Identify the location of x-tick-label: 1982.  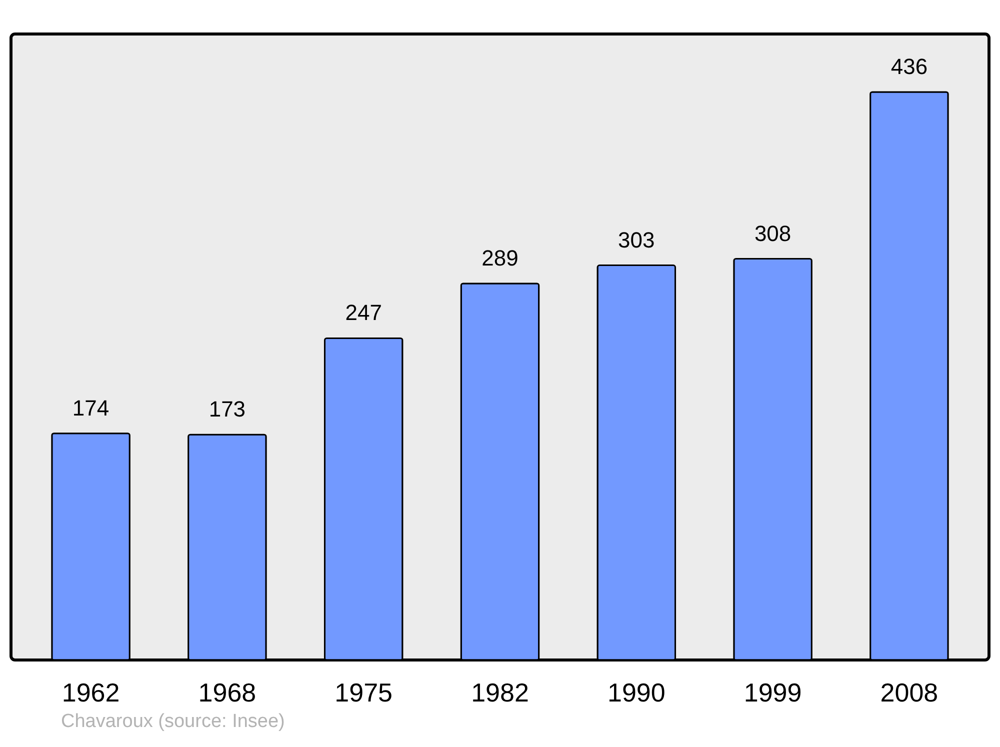
(500, 693).